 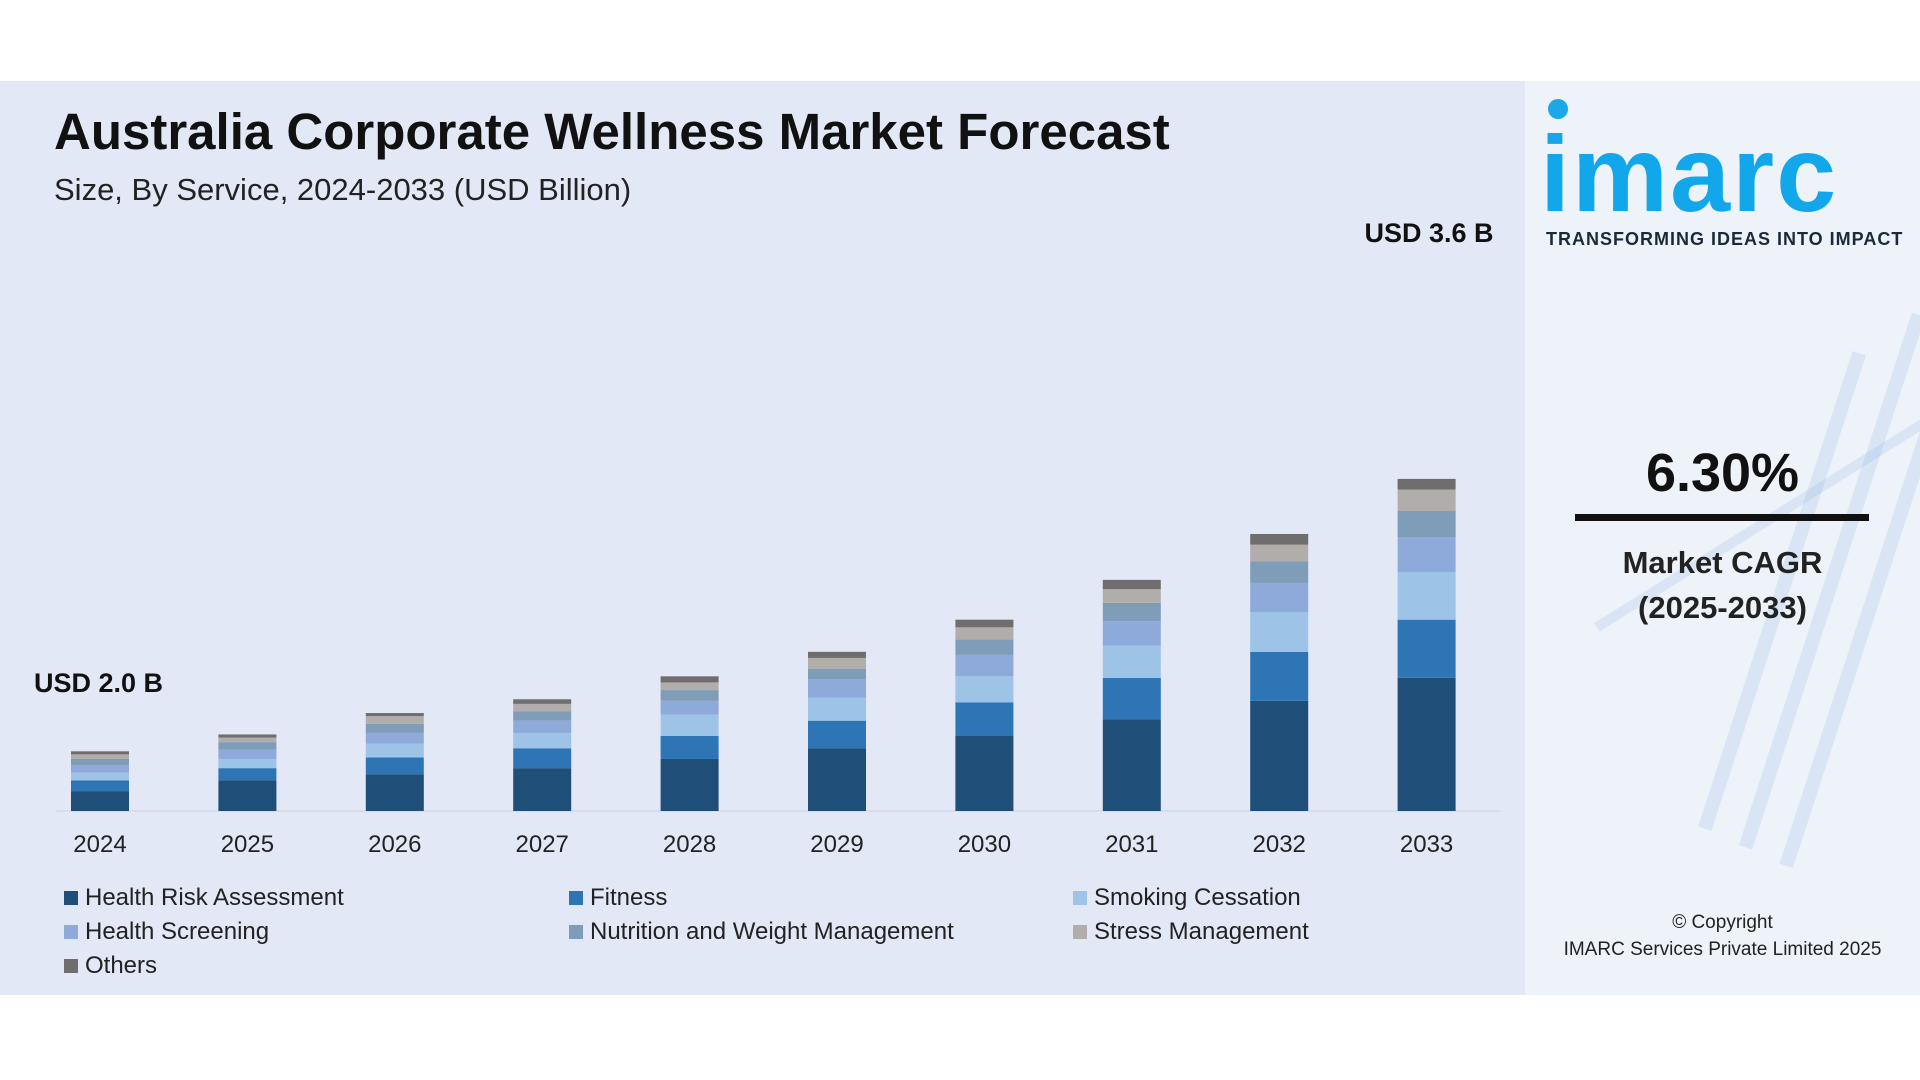 What do you see at coordinates (99, 844) in the screenshot?
I see `x-tick-label: 2024` at bounding box center [99, 844].